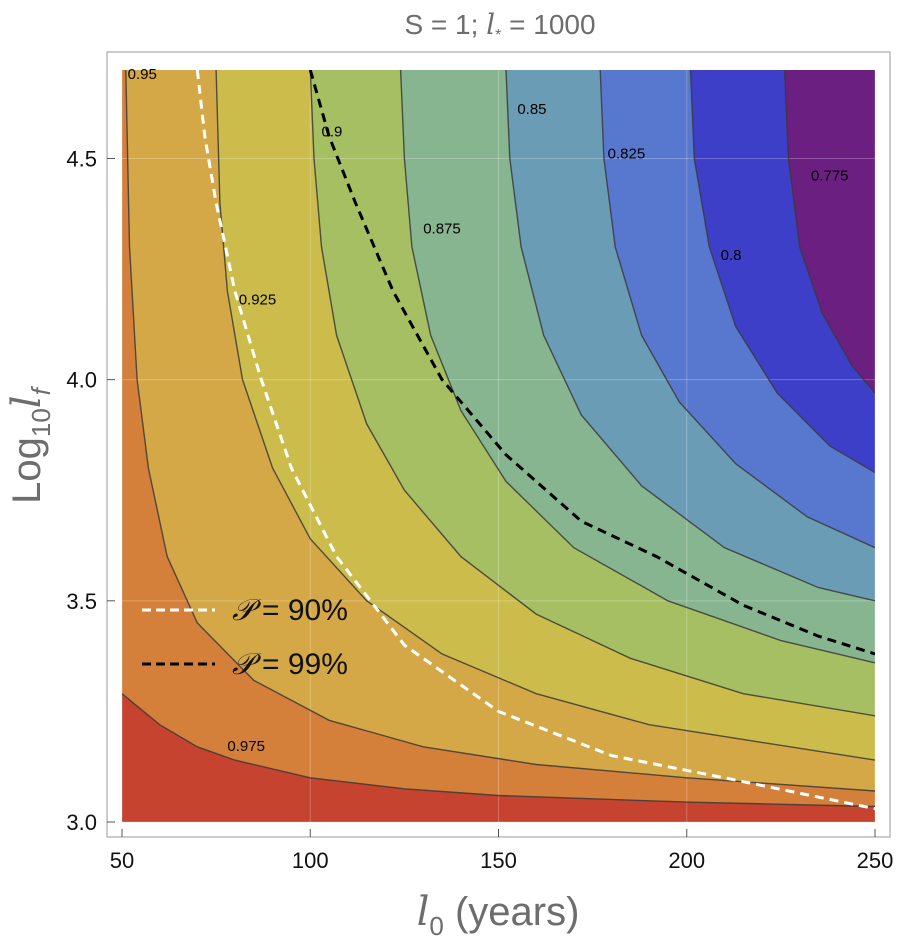  What do you see at coordinates (258, 299) in the screenshot?
I see `contour-label-0.925: 0.925` at bounding box center [258, 299].